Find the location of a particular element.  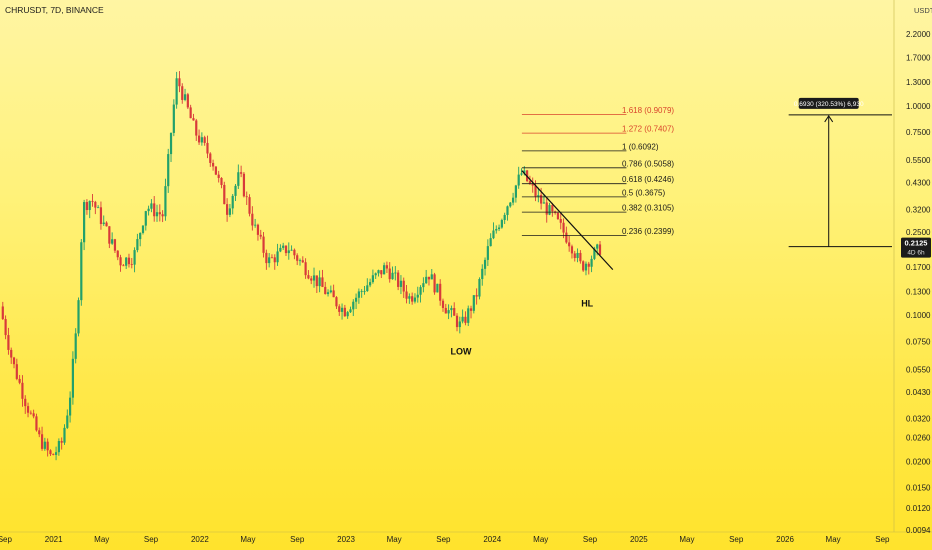

x-tick-label: 2026 is located at coordinates (785, 539).